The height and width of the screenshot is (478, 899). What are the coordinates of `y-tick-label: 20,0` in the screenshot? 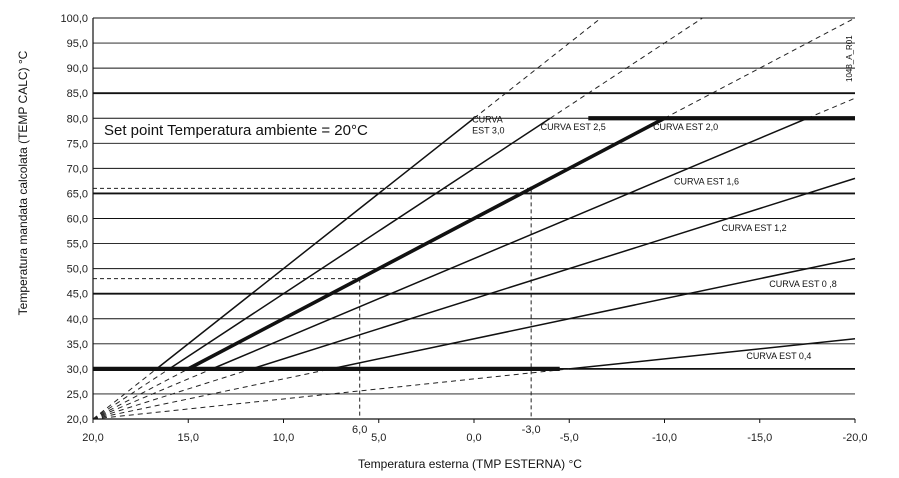 It's located at (77, 420).